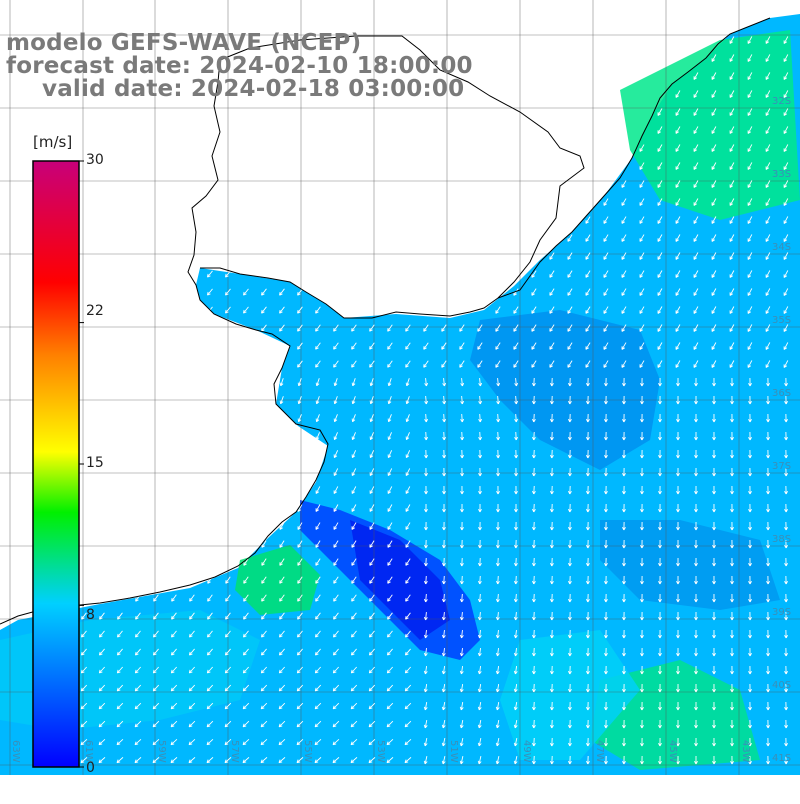  What do you see at coordinates (781, 758) in the screenshot?
I see `latitude-label: 41S` at bounding box center [781, 758].